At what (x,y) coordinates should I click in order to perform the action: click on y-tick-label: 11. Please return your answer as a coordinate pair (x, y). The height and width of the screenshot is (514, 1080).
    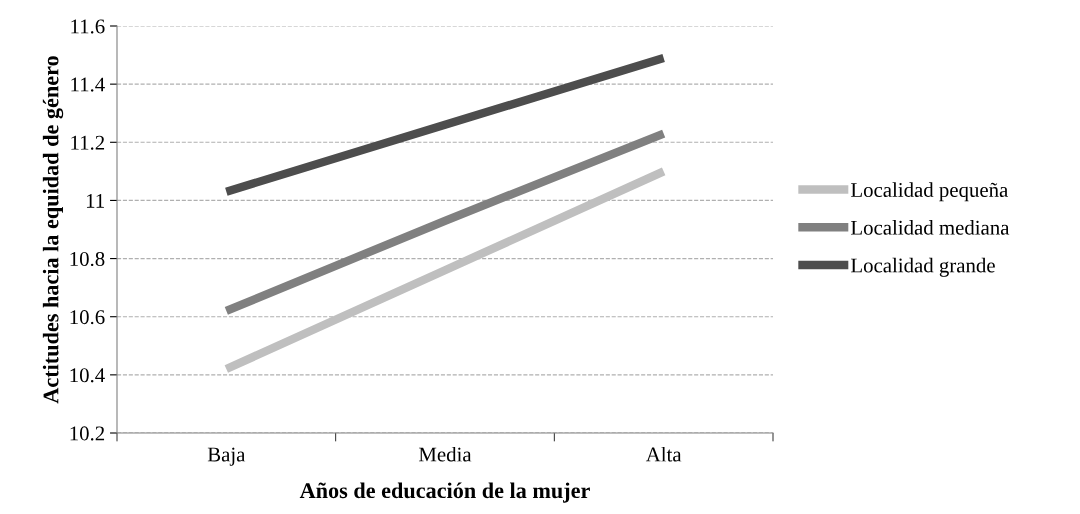
    Looking at the image, I should click on (95, 200).